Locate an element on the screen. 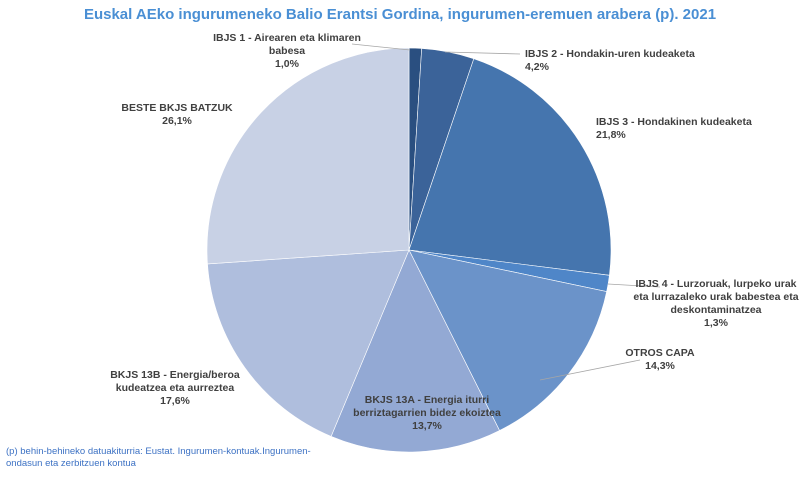  slice-value-label-4: 1,3% is located at coordinates (716, 323).